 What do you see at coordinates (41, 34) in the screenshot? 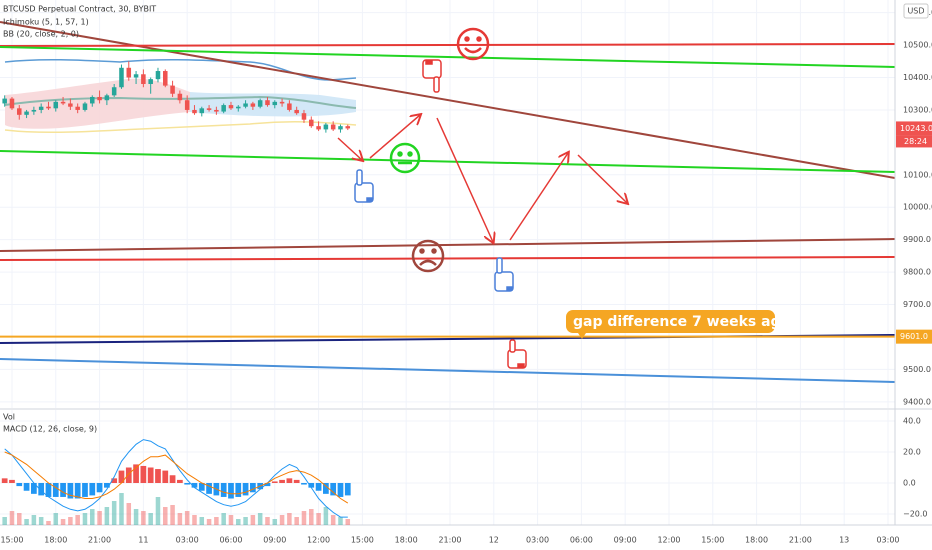
I see `indicator-label: BB (20, close, 2, 0)` at bounding box center [41, 34].